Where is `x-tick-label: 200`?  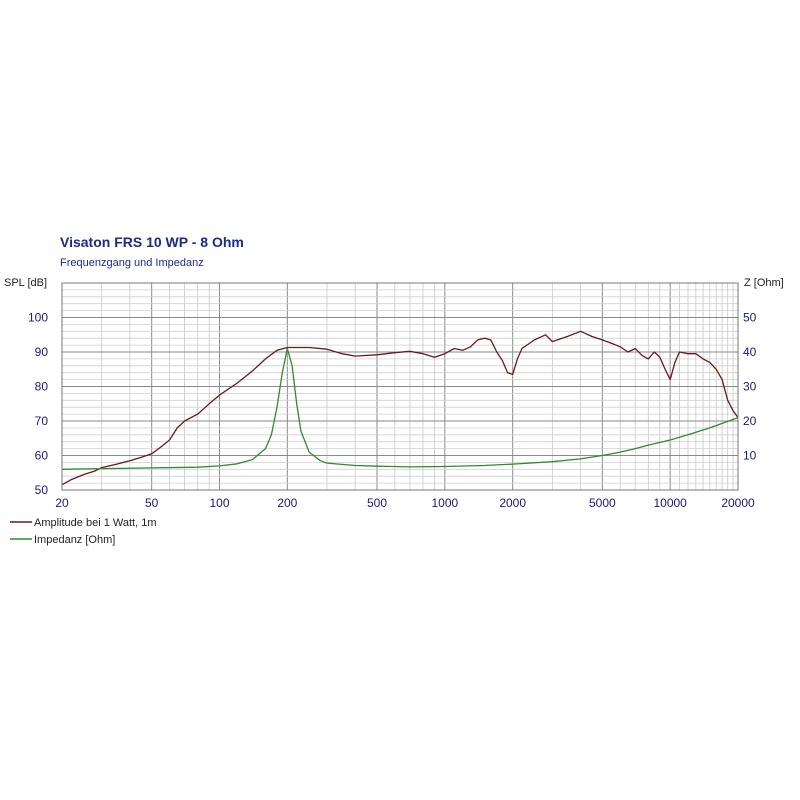 x-tick-label: 200 is located at coordinates (287, 503).